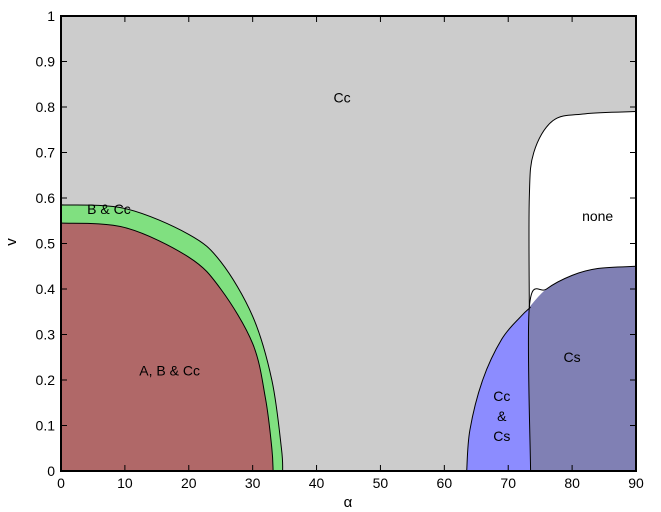 This screenshot has height=512, width=661. Describe the element at coordinates (109, 209) in the screenshot. I see `region-label: B & Cc` at that location.